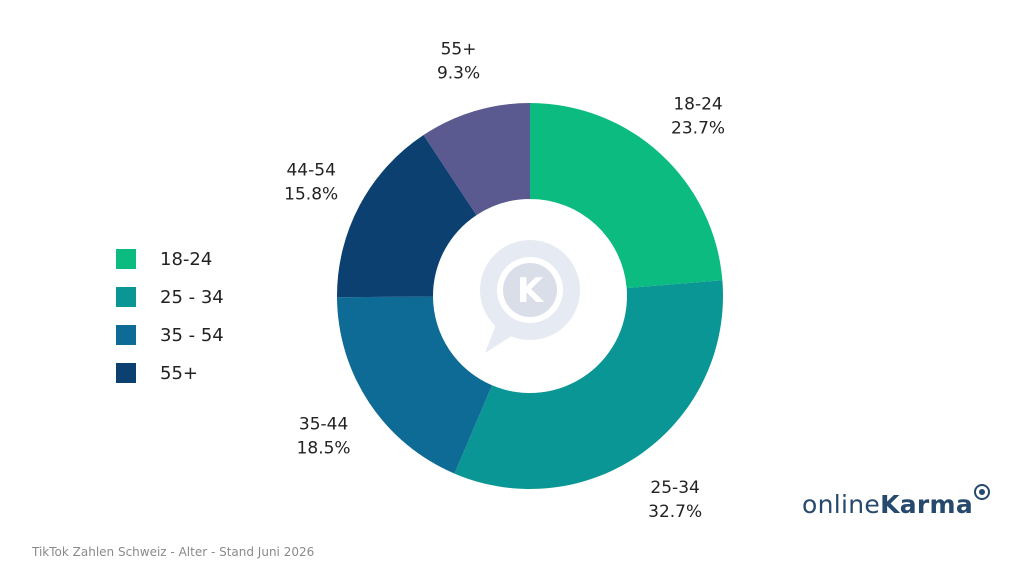  I want to click on slice-category-label: 44-54, so click(310, 170).